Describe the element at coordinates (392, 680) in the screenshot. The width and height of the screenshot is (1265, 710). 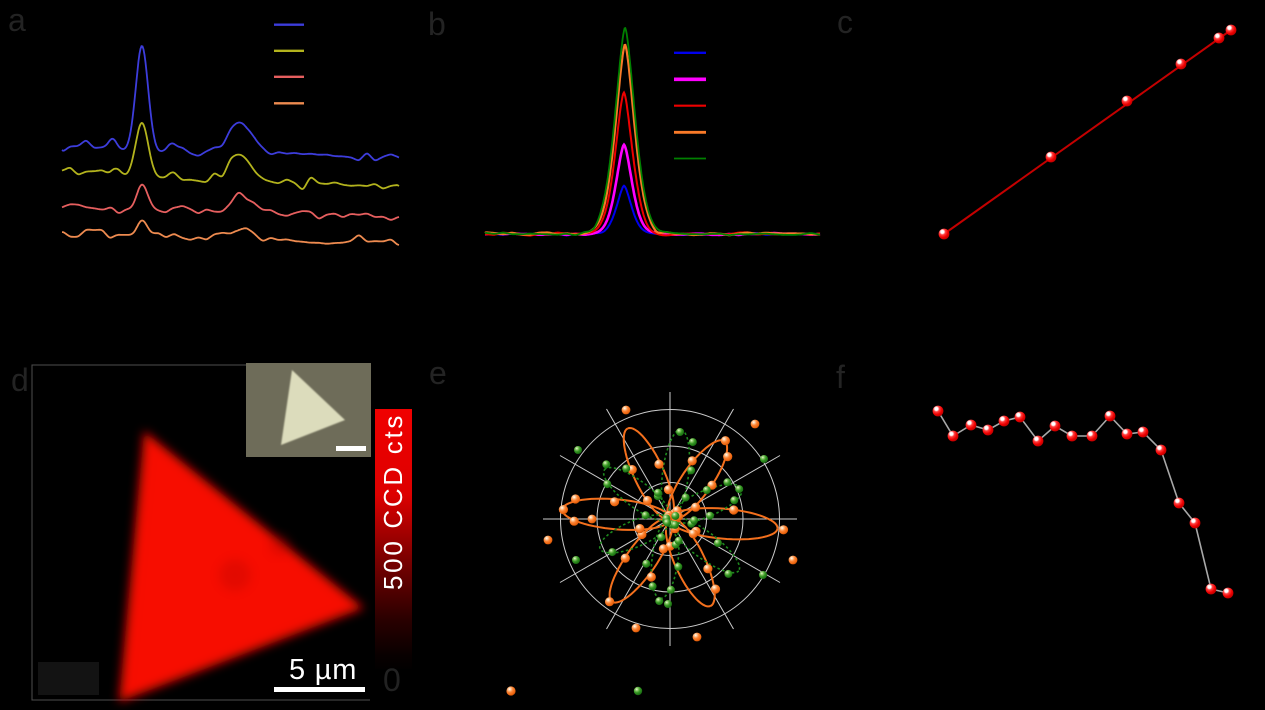
I see `svg-text: 0` at that location.